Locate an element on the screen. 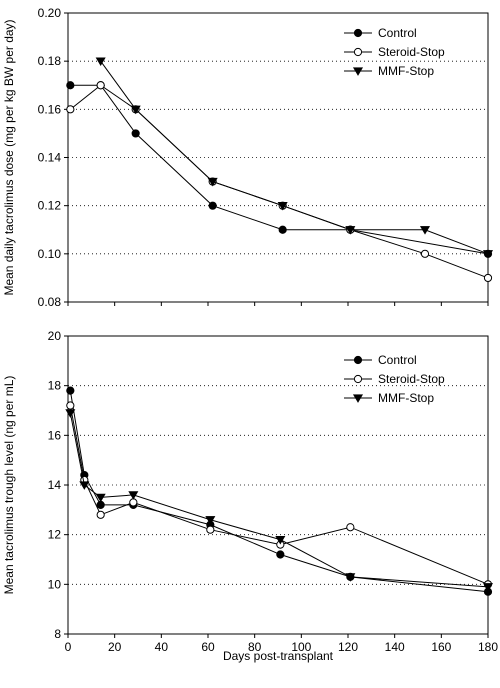 The height and width of the screenshot is (688, 500). x-tick-label: 180 is located at coordinates (488, 647).